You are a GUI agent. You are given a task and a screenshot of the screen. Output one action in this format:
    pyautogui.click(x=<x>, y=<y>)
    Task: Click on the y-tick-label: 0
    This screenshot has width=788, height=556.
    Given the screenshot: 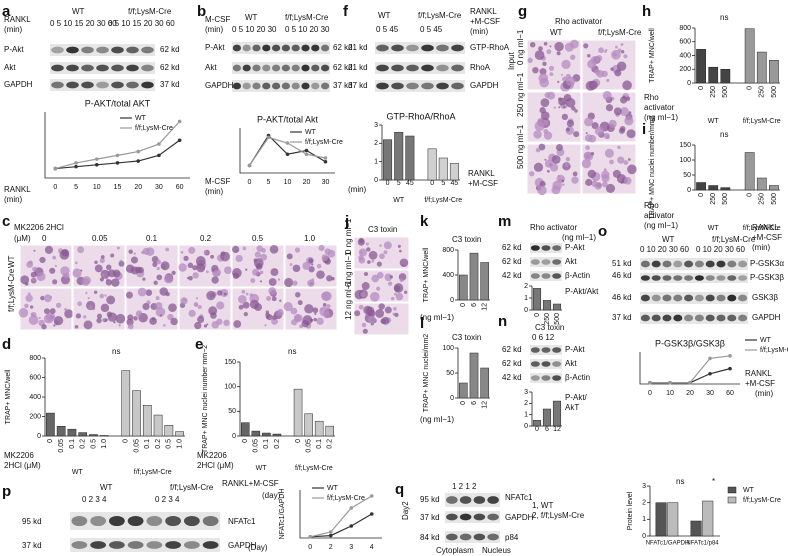 What is the action you would take?
    pyautogui.click(x=689, y=190)
    